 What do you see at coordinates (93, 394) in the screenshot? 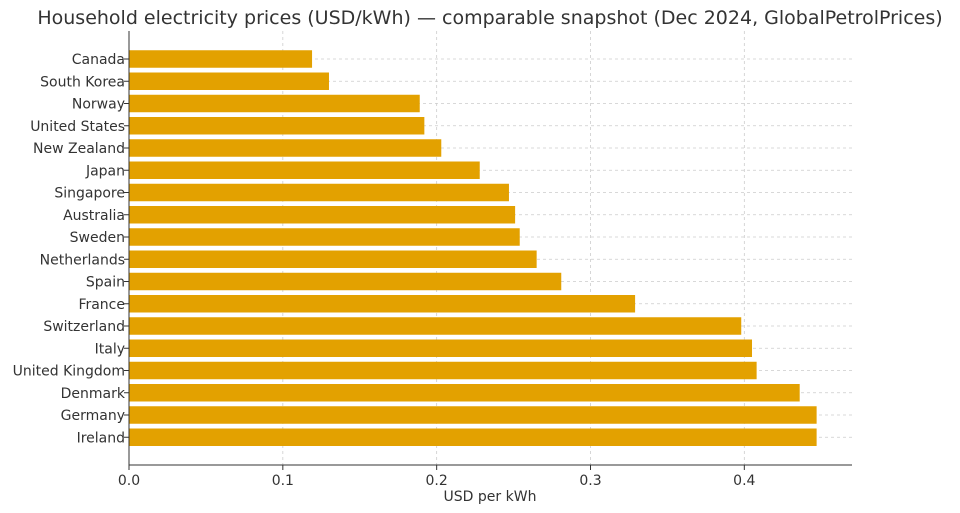
I see `y-tick-label: Denmark` at bounding box center [93, 394].